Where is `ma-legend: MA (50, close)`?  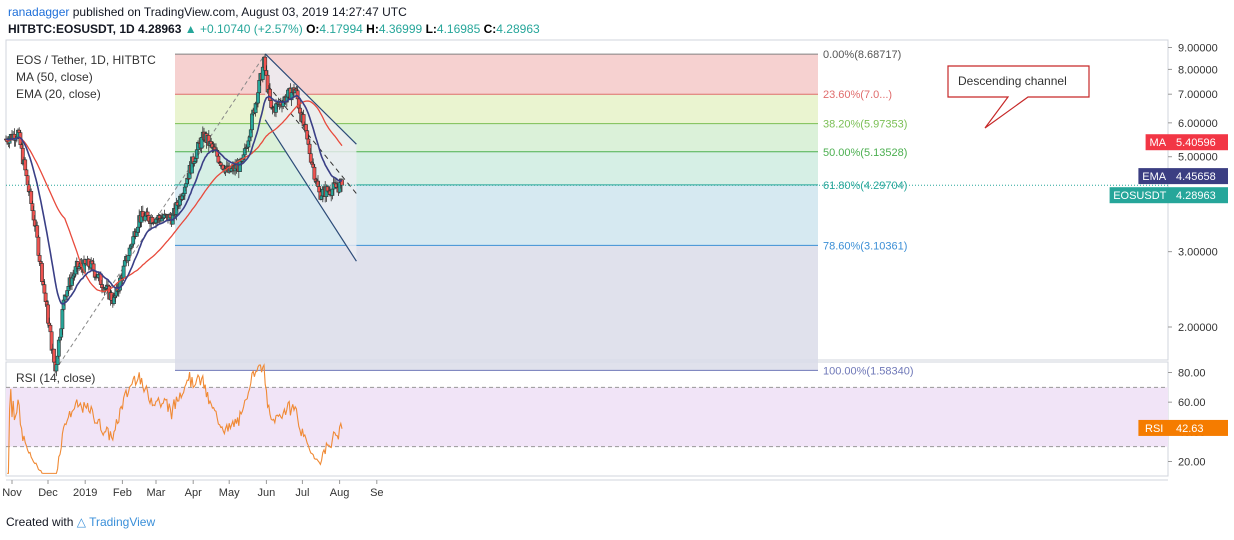 ma-legend: MA (50, close) is located at coordinates (54, 77).